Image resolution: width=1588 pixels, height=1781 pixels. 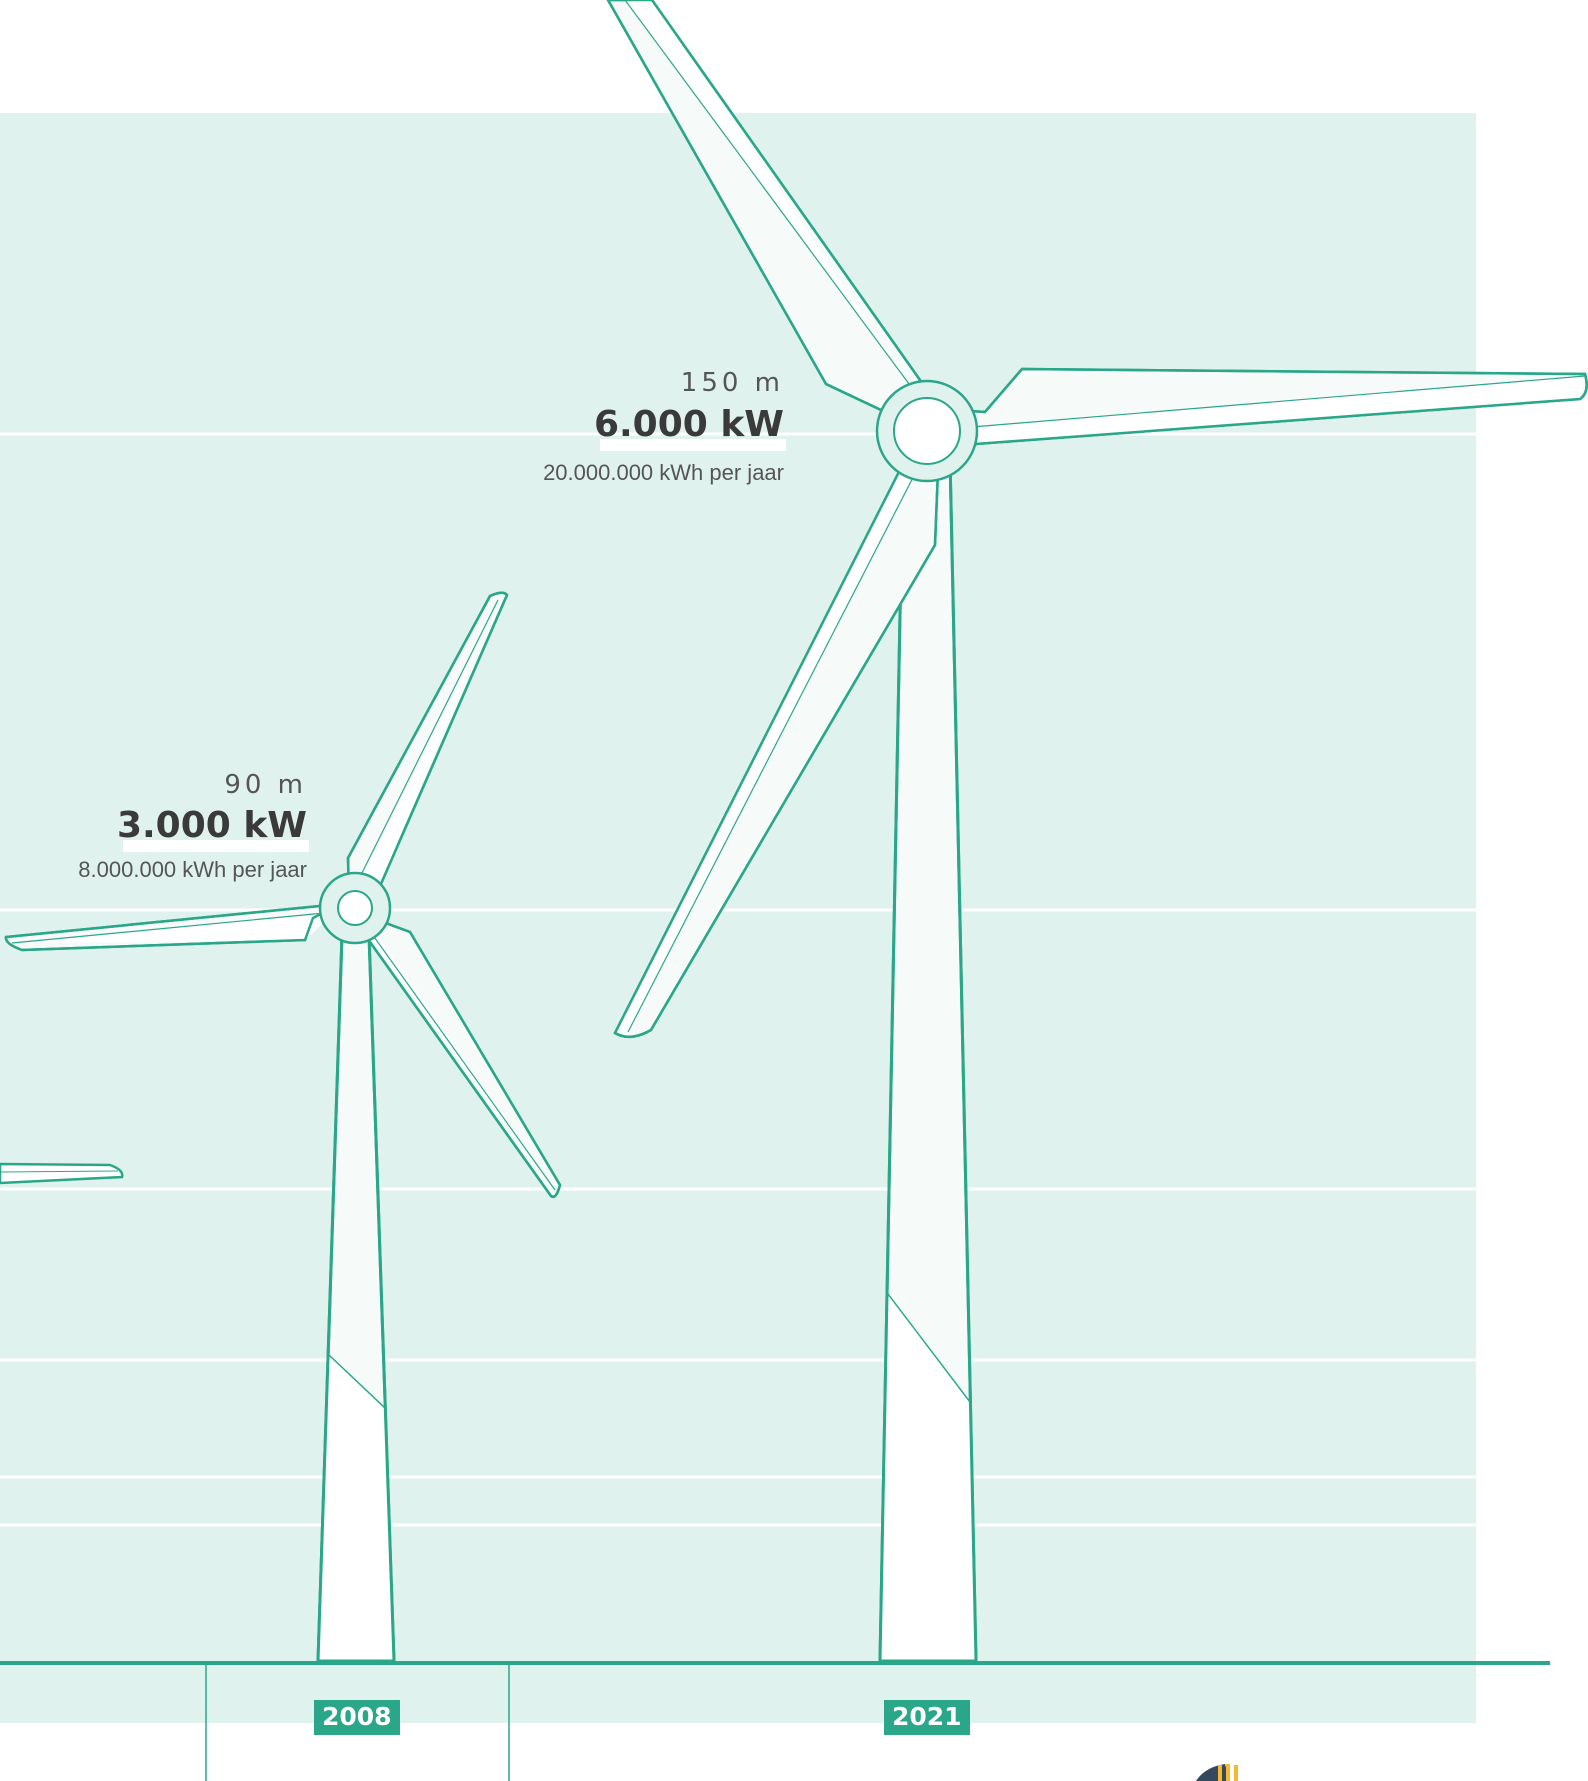 I want to click on height-label-2021: 150 m, so click(x=732, y=383).